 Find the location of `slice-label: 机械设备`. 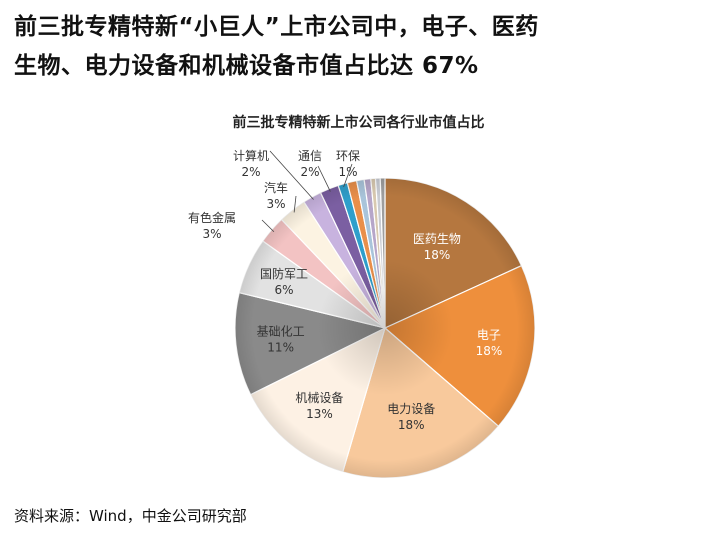

slice-label: 机械设备 is located at coordinates (319, 397).